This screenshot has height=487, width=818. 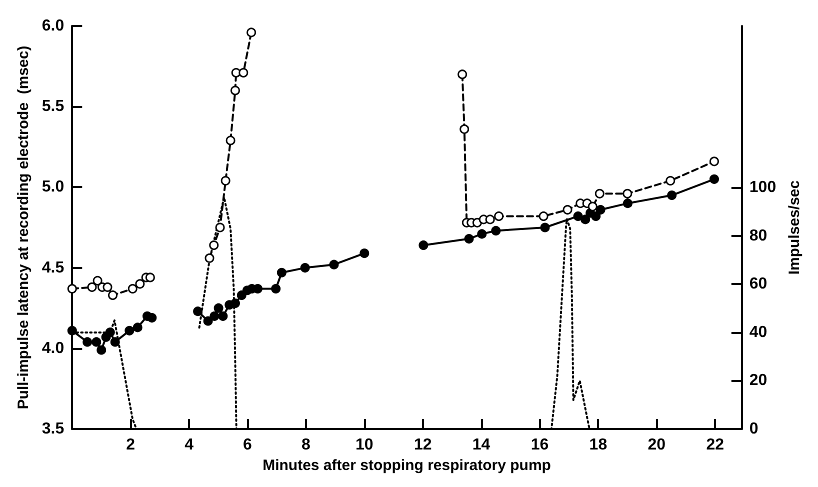 I want to click on y2-tick-label: 60, so click(x=758, y=284).